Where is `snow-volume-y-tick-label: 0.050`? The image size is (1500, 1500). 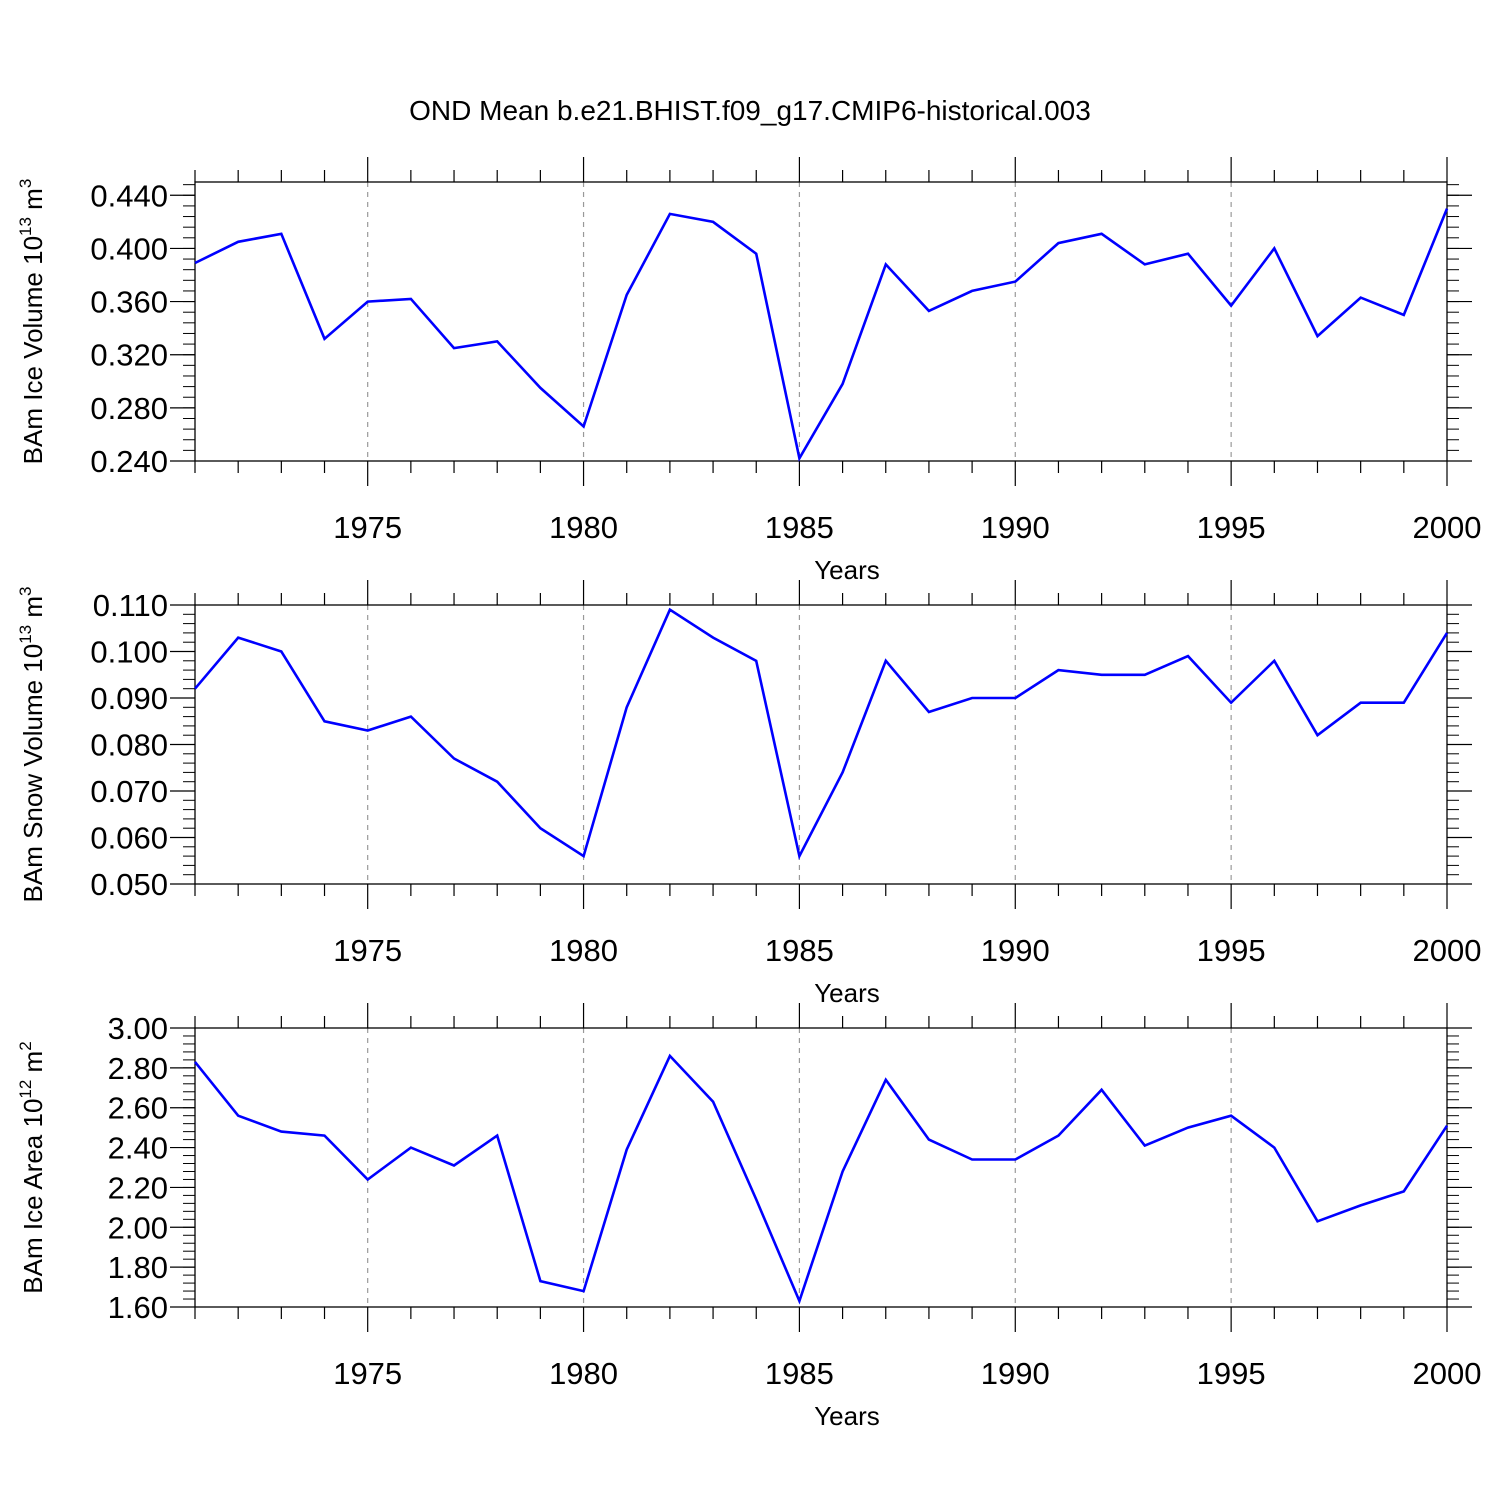 snow-volume-y-tick-label: 0.050 is located at coordinates (129, 884).